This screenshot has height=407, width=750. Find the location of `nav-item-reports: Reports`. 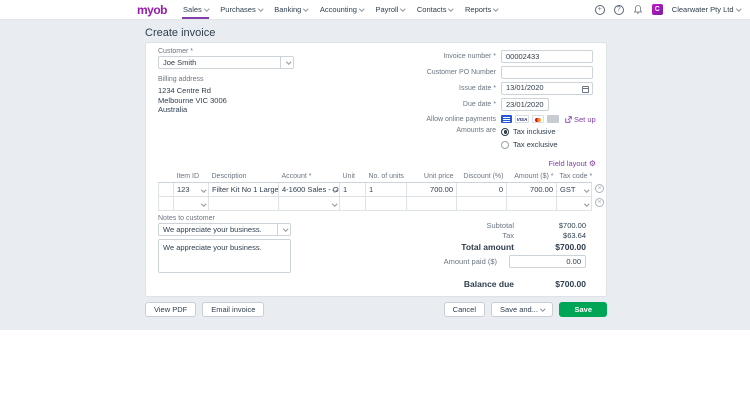

nav-item-reports: Reports is located at coordinates (481, 9).